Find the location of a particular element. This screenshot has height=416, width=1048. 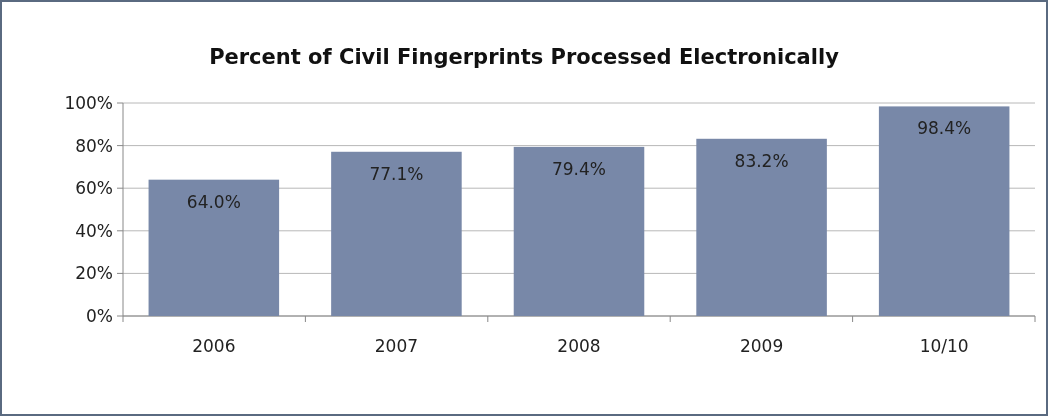

data-label: 79.4% is located at coordinates (579, 168).